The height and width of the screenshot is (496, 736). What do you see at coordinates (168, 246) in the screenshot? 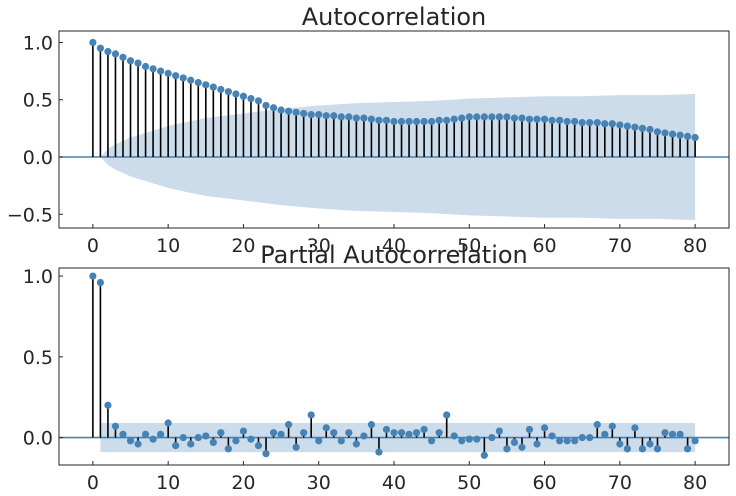
I see `x-tick-label: 10` at bounding box center [168, 246].